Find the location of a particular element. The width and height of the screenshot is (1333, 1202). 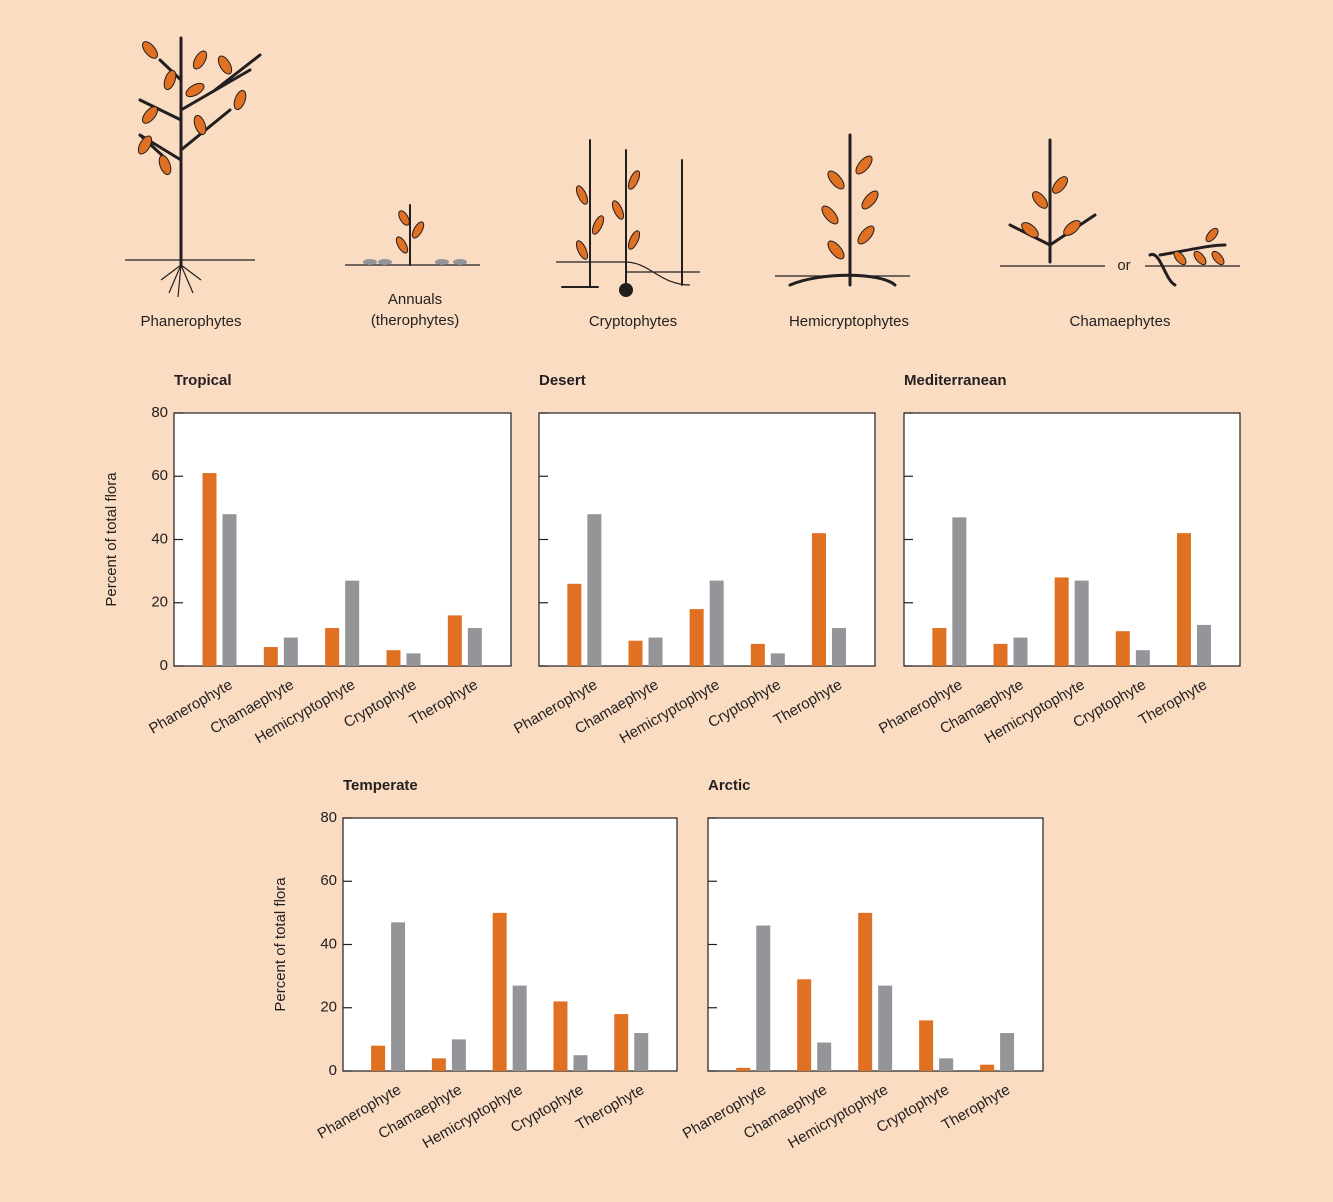

or-label: or is located at coordinates (1123, 265).